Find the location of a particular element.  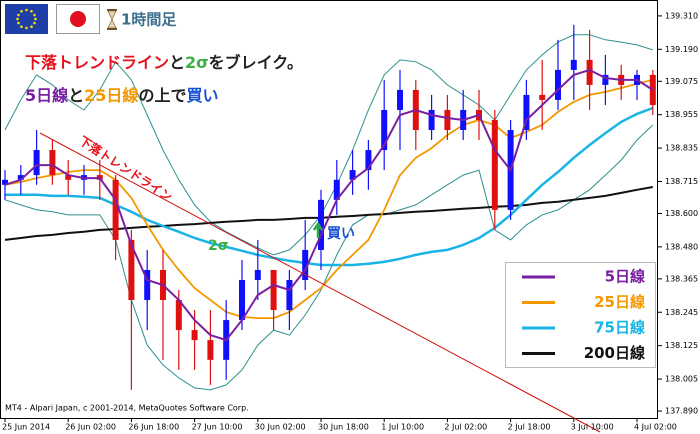

timeframe: 1時間足 is located at coordinates (149, 20).